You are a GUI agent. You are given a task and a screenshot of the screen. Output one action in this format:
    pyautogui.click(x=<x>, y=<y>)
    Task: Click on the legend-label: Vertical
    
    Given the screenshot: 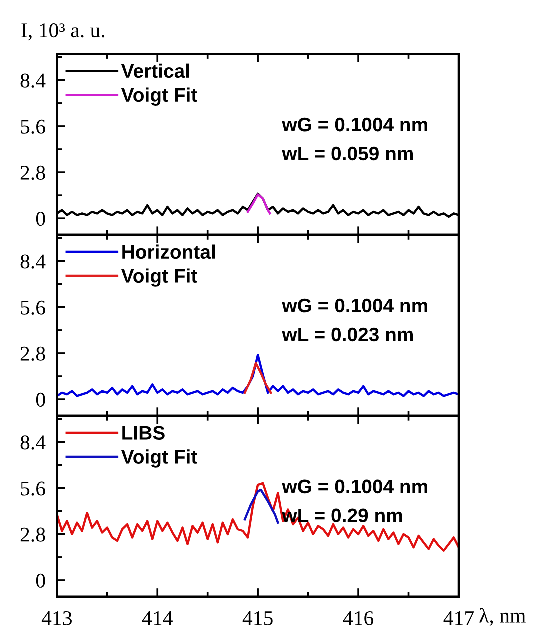 What is the action you would take?
    pyautogui.click(x=155, y=71)
    